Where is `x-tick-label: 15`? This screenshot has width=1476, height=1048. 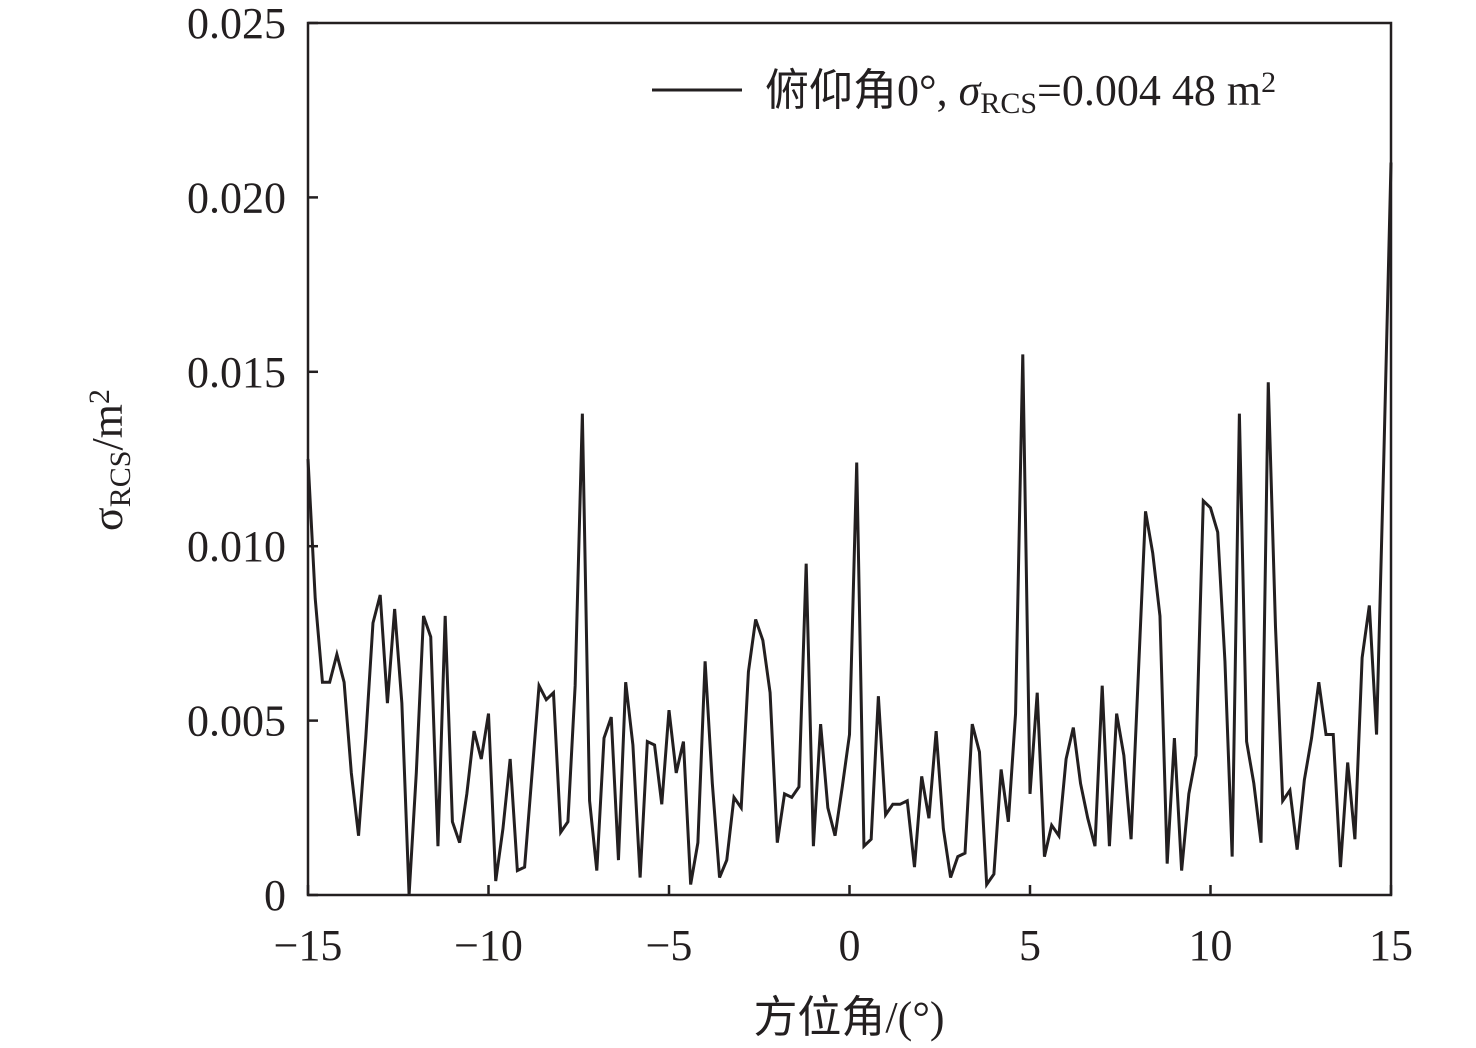 x-tick-label: 15 is located at coordinates (1391, 945).